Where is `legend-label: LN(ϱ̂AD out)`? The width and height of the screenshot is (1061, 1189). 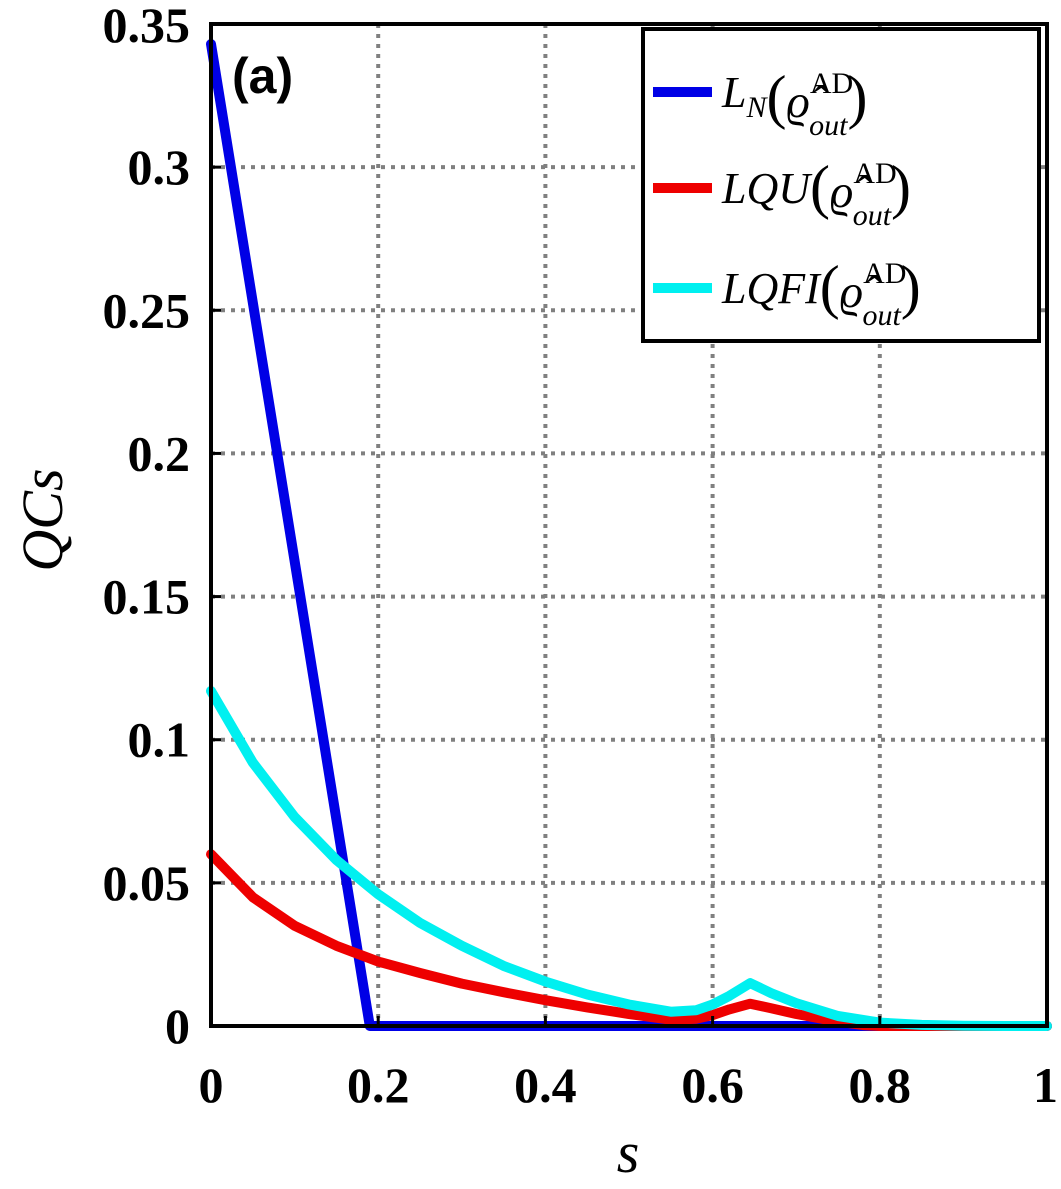 legend-label: LN(ϱ̂AD out) is located at coordinates (794, 103).